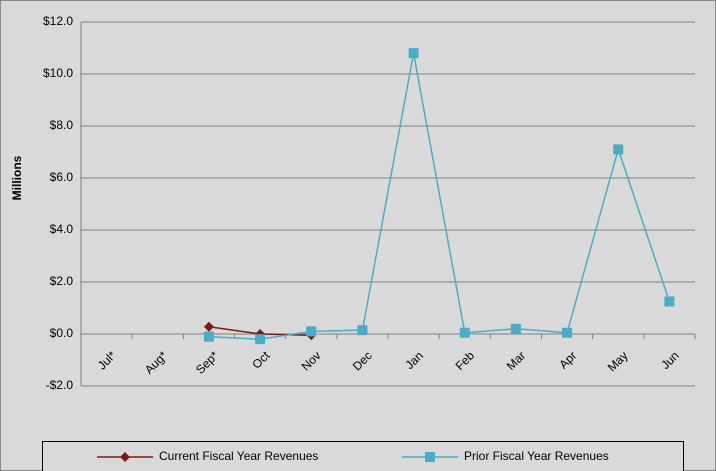 The height and width of the screenshot is (471, 716). What do you see at coordinates (17, 177) in the screenshot?
I see `y-axis-label: Millions` at bounding box center [17, 177].